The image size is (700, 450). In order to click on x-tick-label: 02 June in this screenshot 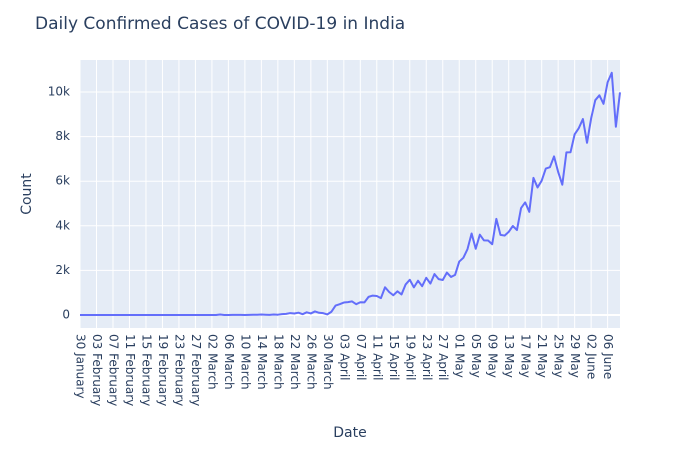, I will do `click(592, 356)`.